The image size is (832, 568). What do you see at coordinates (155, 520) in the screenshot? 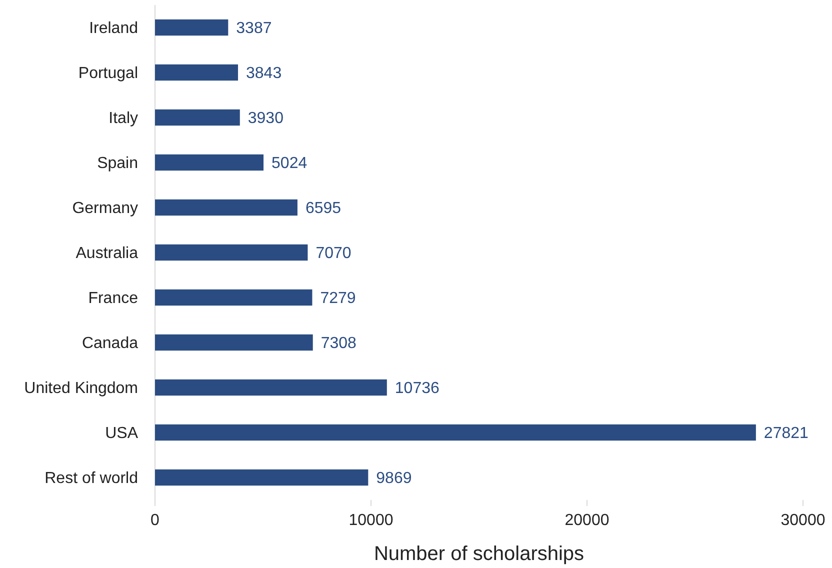
I see `x-tick-label: 0` at bounding box center [155, 520].